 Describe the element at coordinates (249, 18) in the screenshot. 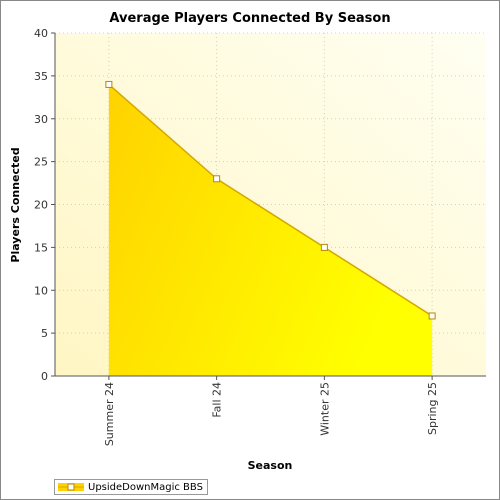

I see `chart-title: Average Players Connected By Season` at that location.